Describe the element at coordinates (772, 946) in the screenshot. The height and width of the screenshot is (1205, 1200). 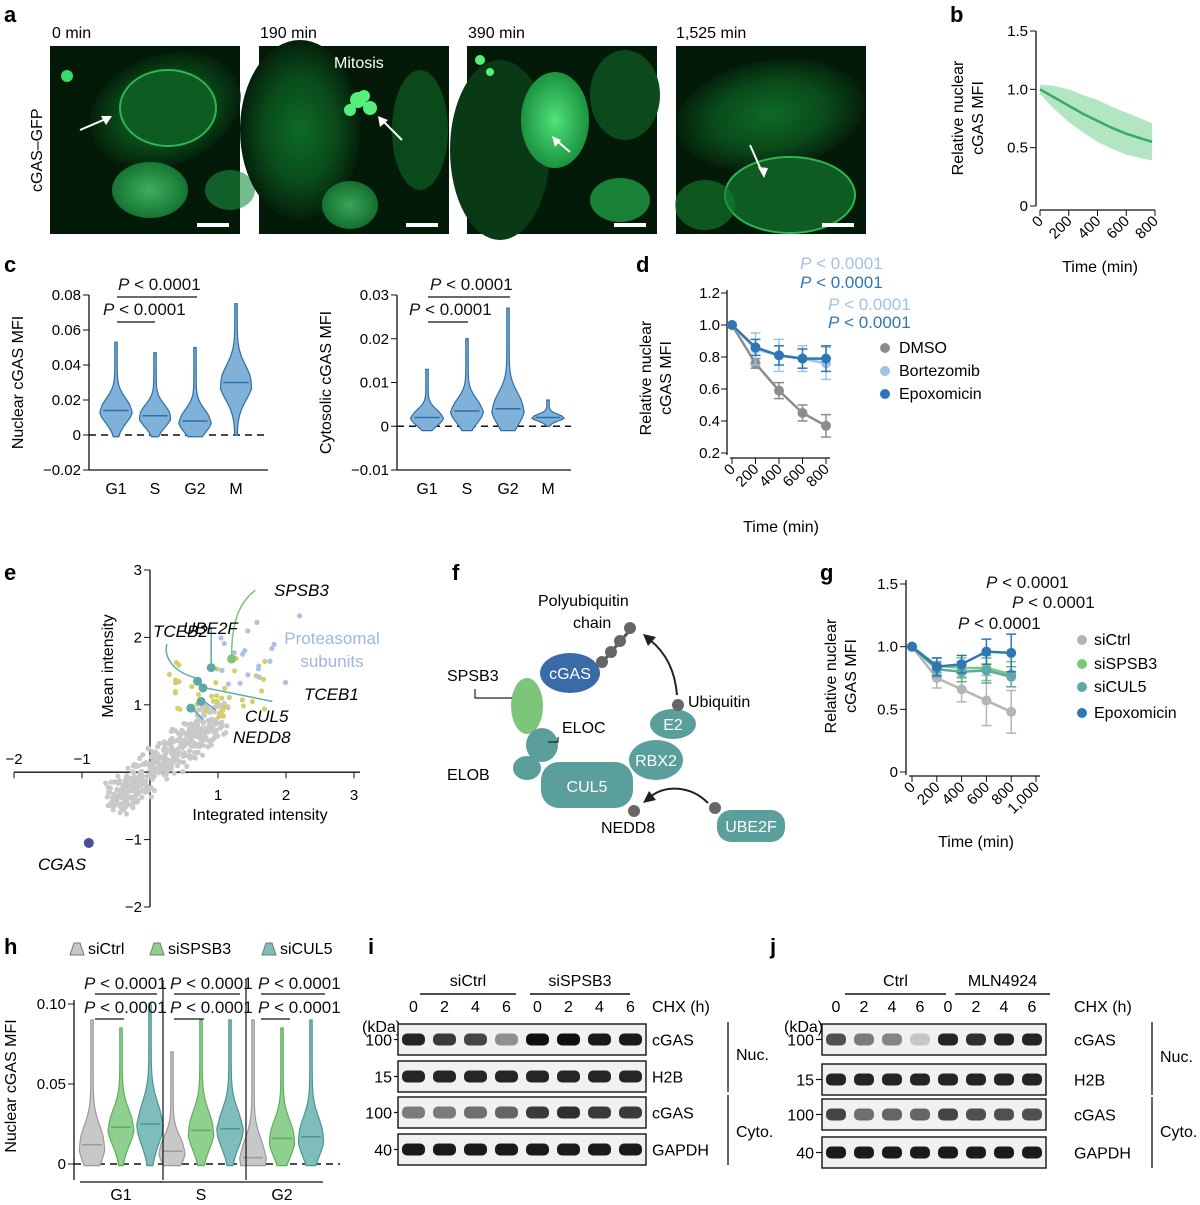
I see `panel-letter-j: j` at that location.